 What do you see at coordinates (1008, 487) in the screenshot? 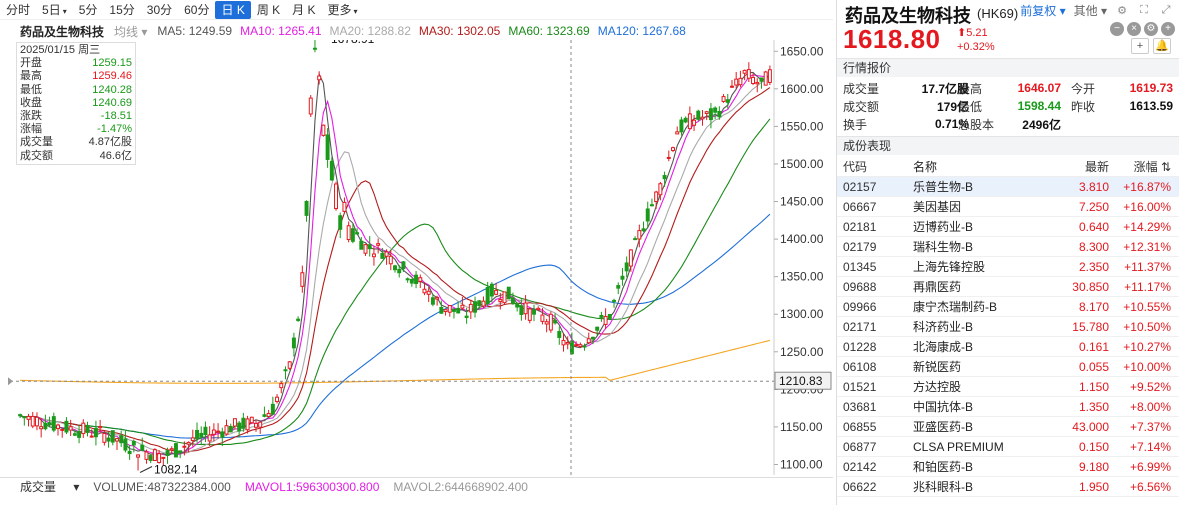
I see `table-row: 06622 兆科眼科-B 1.950 +6.56%` at bounding box center [1008, 487].